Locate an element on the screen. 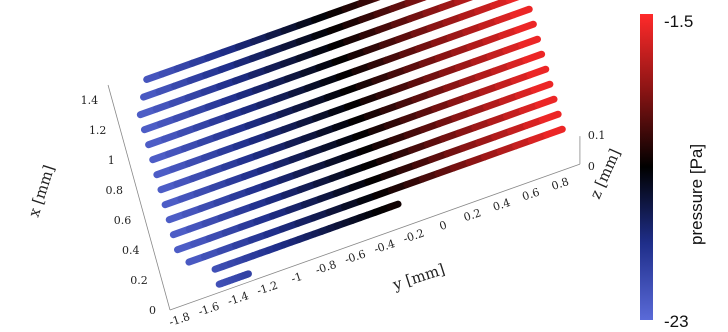 The image size is (728, 332). y-tick-label: -0.2 is located at coordinates (414, 236).